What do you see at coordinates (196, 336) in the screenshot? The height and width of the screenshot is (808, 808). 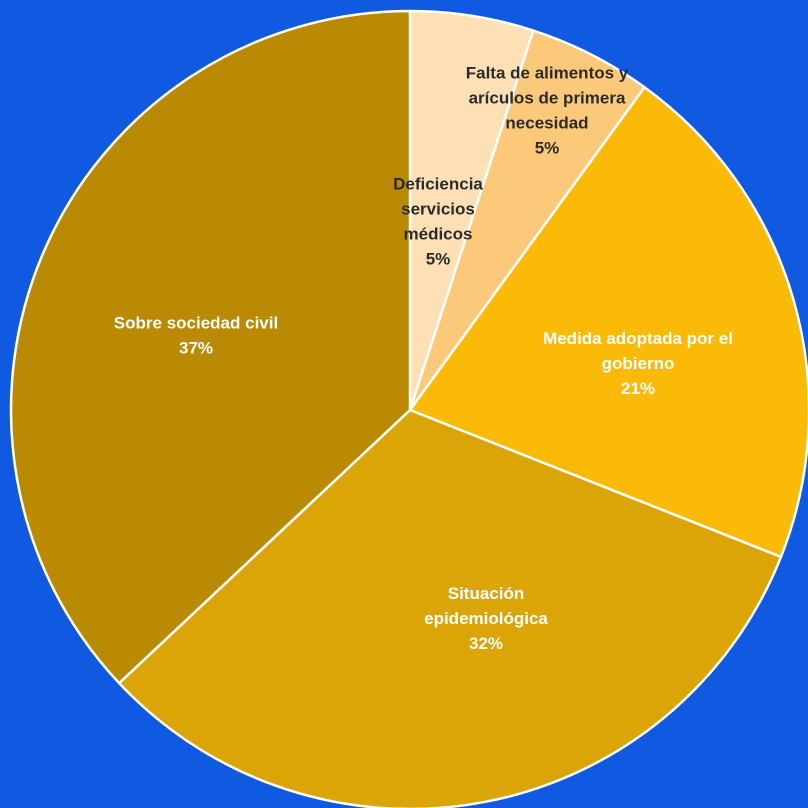 I see `slice-label-4: Sobre sociedad civil 37%` at bounding box center [196, 336].